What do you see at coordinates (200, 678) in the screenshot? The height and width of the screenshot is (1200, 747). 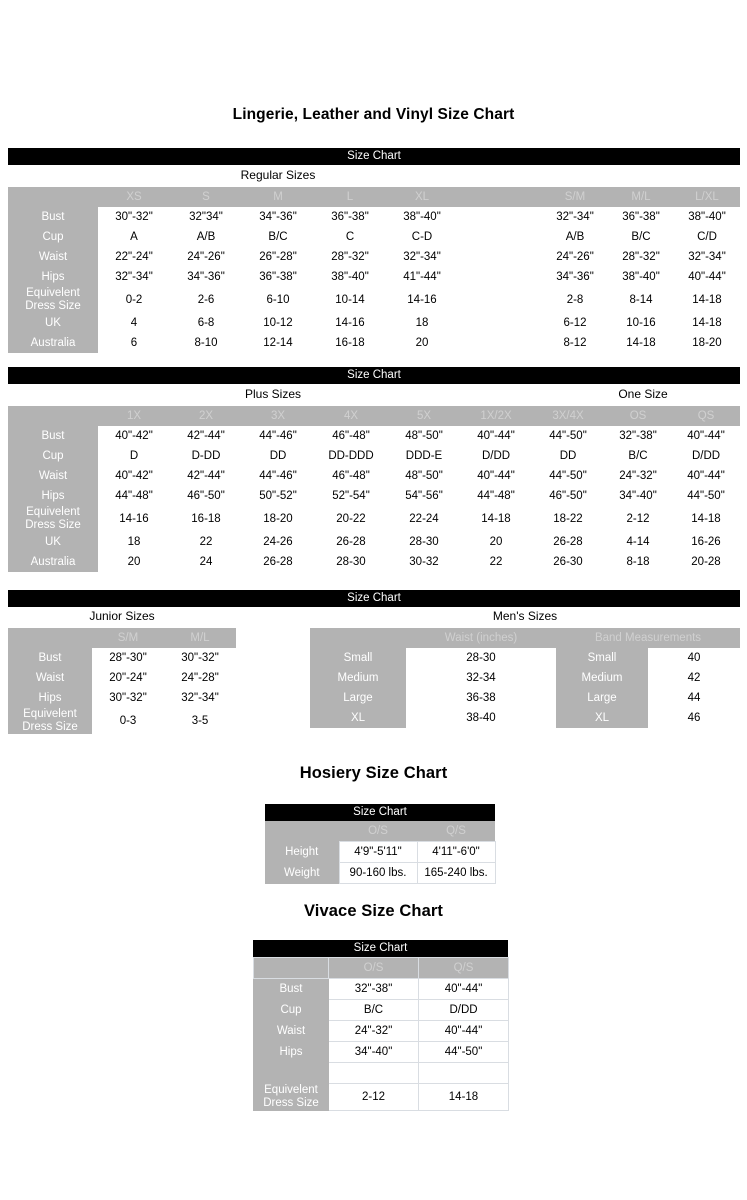 I see `junior-cell: 24"-28"` at bounding box center [200, 678].